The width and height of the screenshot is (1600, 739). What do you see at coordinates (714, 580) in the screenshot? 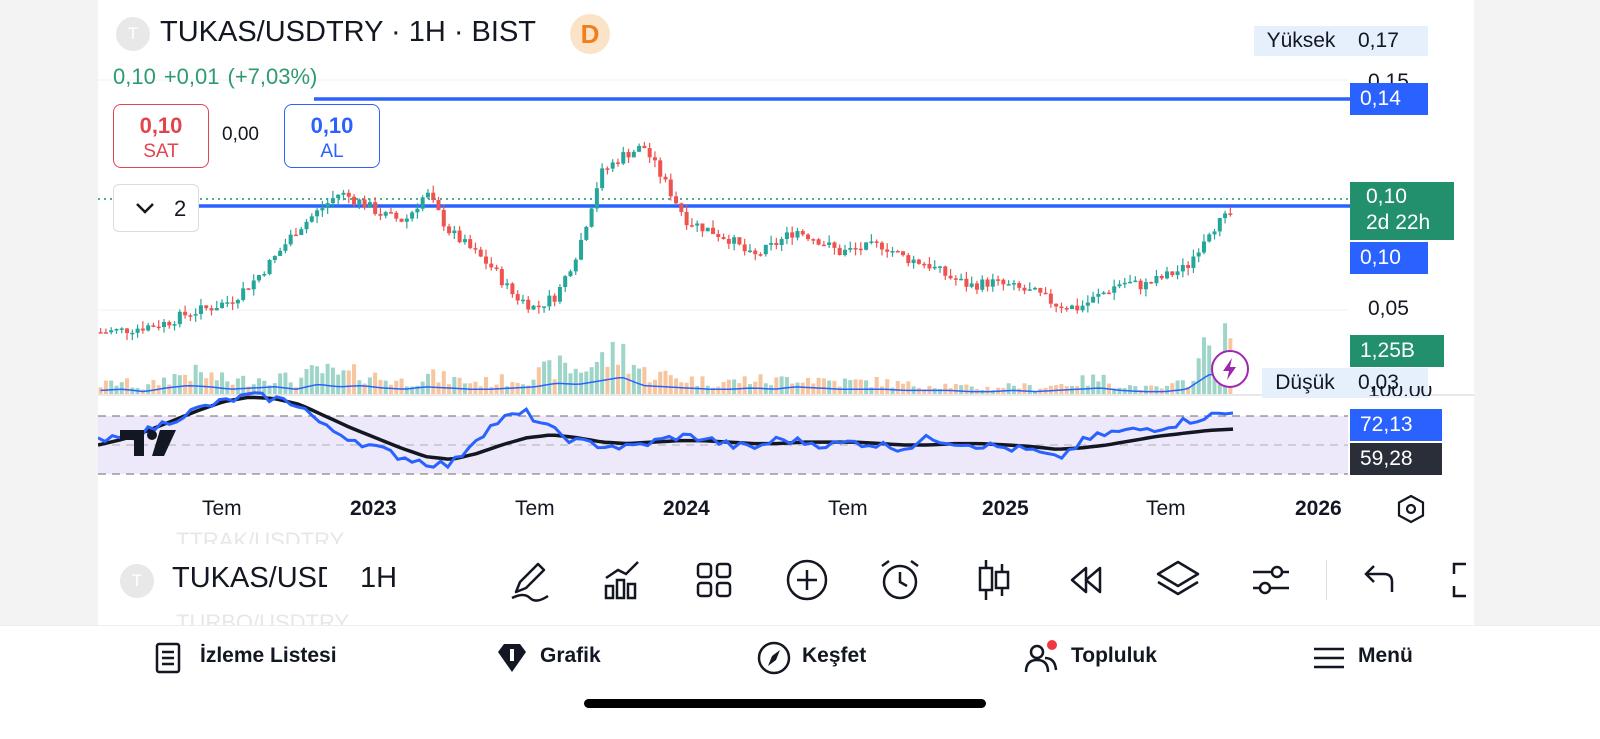
I see `layout-grid-icon` at bounding box center [714, 580].